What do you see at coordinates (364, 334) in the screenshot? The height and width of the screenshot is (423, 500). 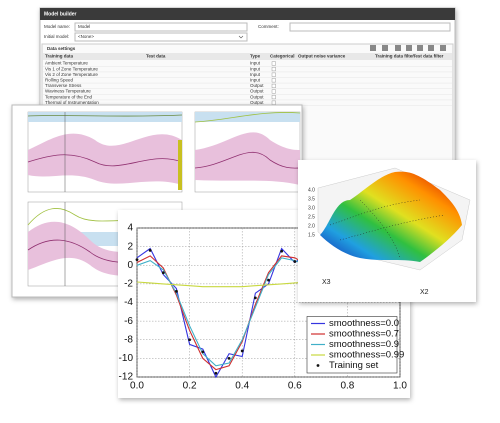 I see `legend-label: smoothness=0.7` at bounding box center [364, 334].